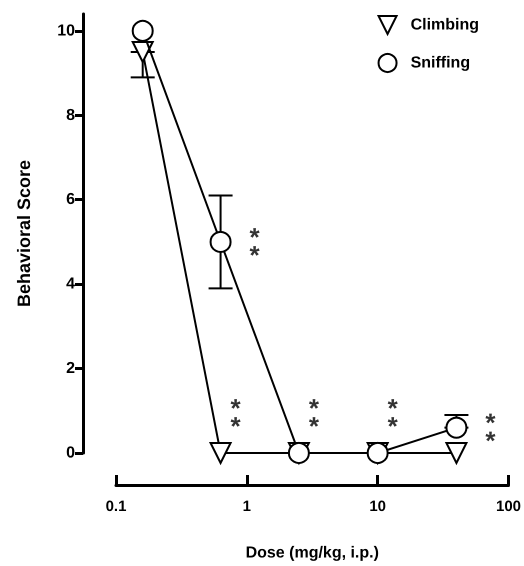 The width and height of the screenshot is (524, 566). Describe the element at coordinates (24, 234) in the screenshot. I see `y-axis-title: Behavioral Score` at that location.